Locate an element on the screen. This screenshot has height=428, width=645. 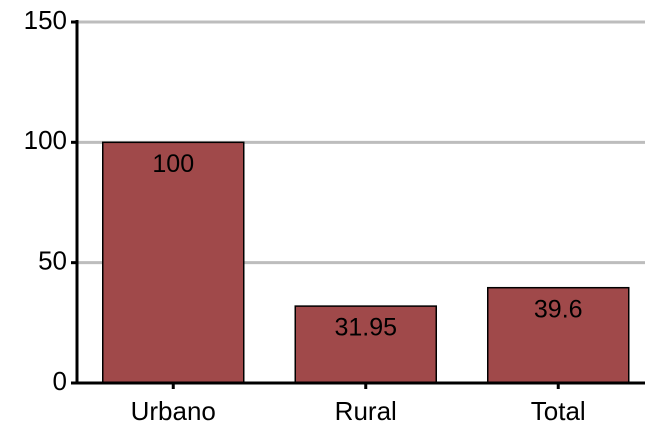
data-label: 31.95 is located at coordinates (365, 328).